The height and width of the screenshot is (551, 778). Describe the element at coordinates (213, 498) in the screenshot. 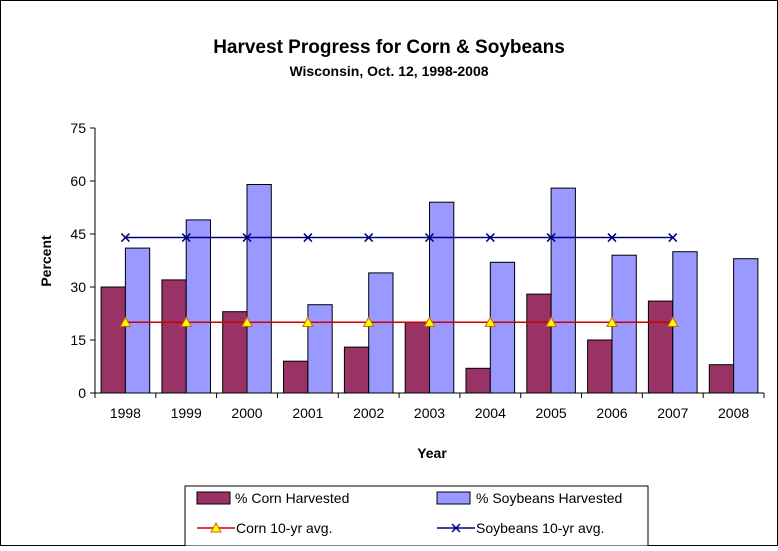

I see `legend-swatch-corn` at that location.